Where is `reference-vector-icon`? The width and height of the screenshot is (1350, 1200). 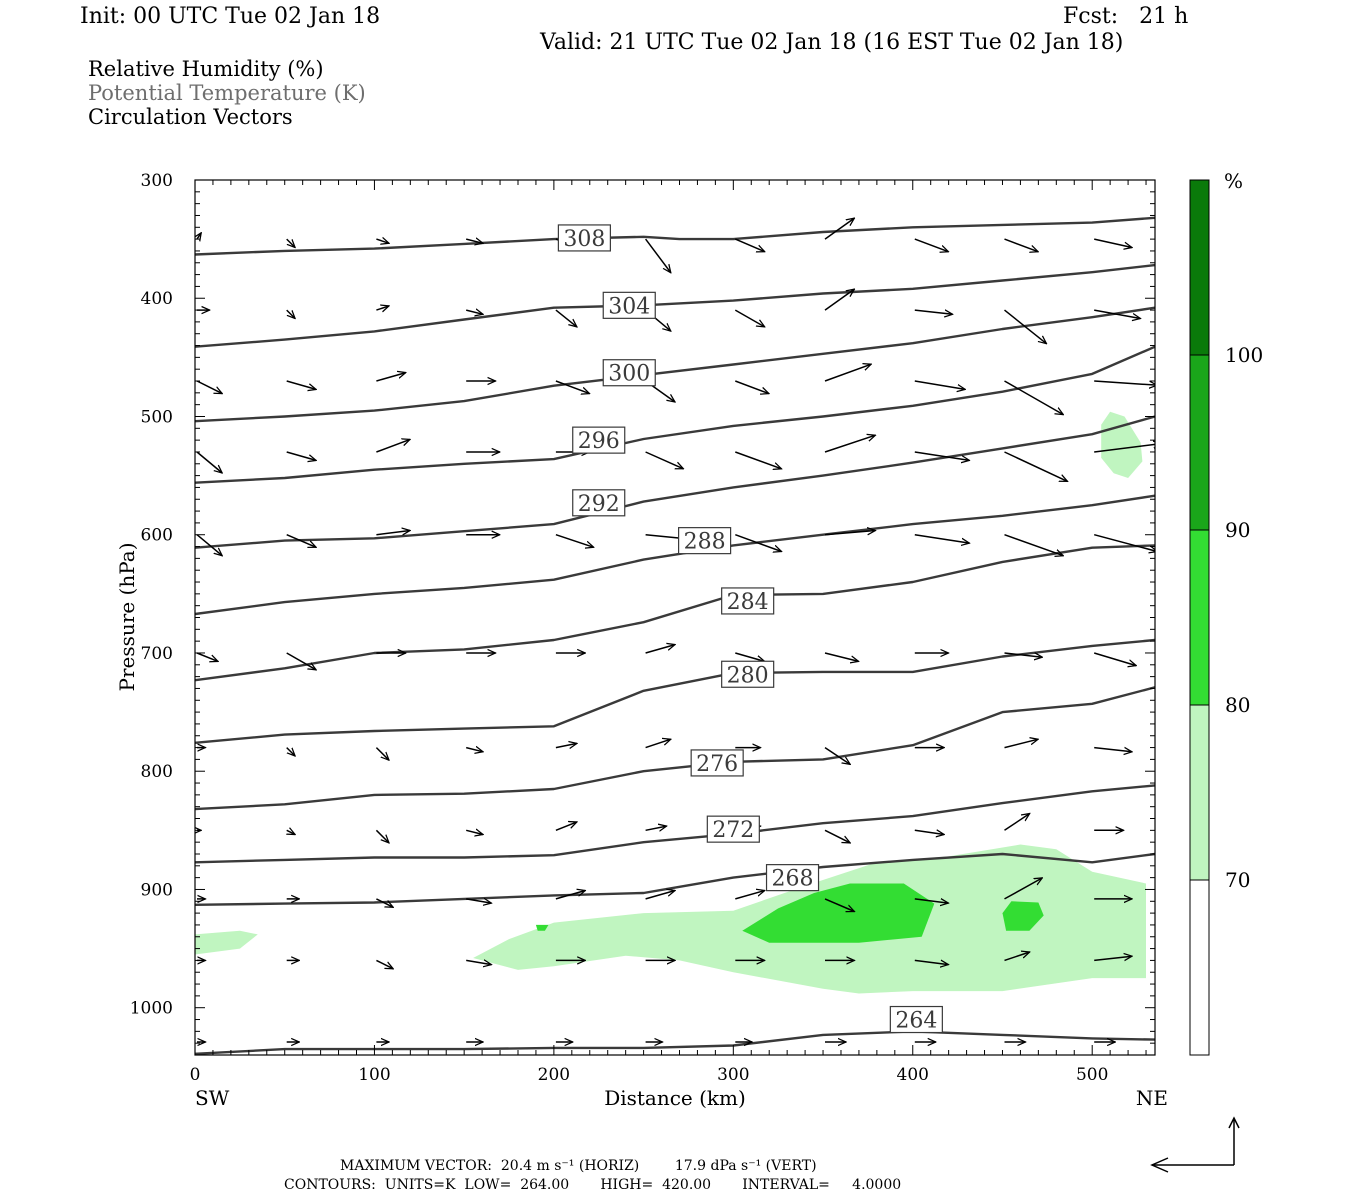
reference-vector-icon is located at coordinates (1195, 1144).